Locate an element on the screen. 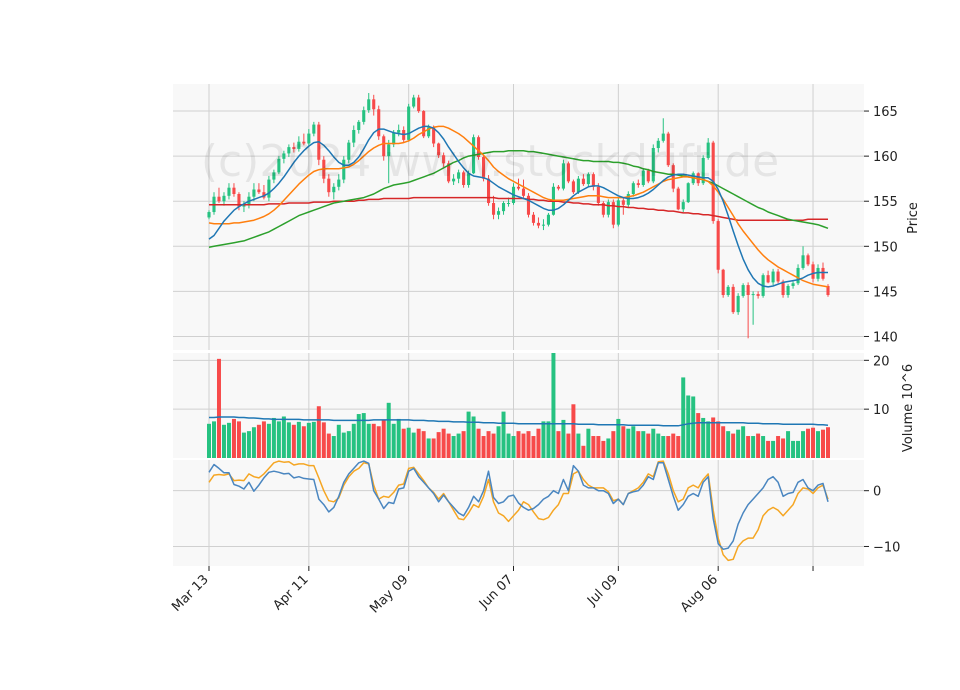 This screenshot has height=690, width=960. xtick-label: Mar 13 is located at coordinates (190, 593).